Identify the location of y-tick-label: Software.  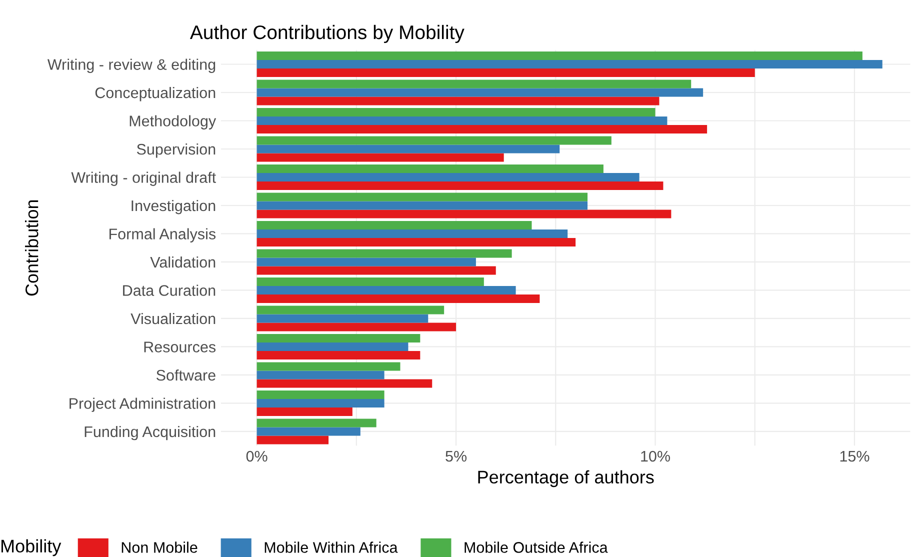
(186, 375).